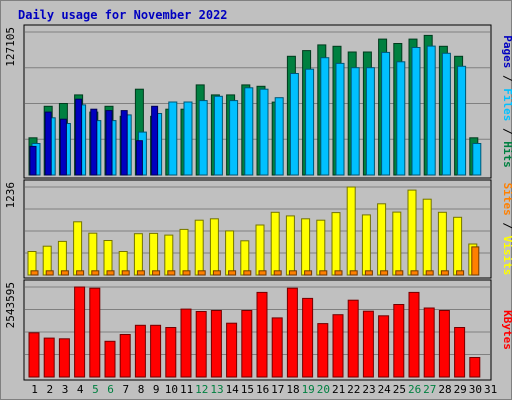 The height and width of the screenshot is (400, 512). Describe the element at coordinates (201, 389) in the screenshot. I see `x-tick-label-day-12: 12` at that location.